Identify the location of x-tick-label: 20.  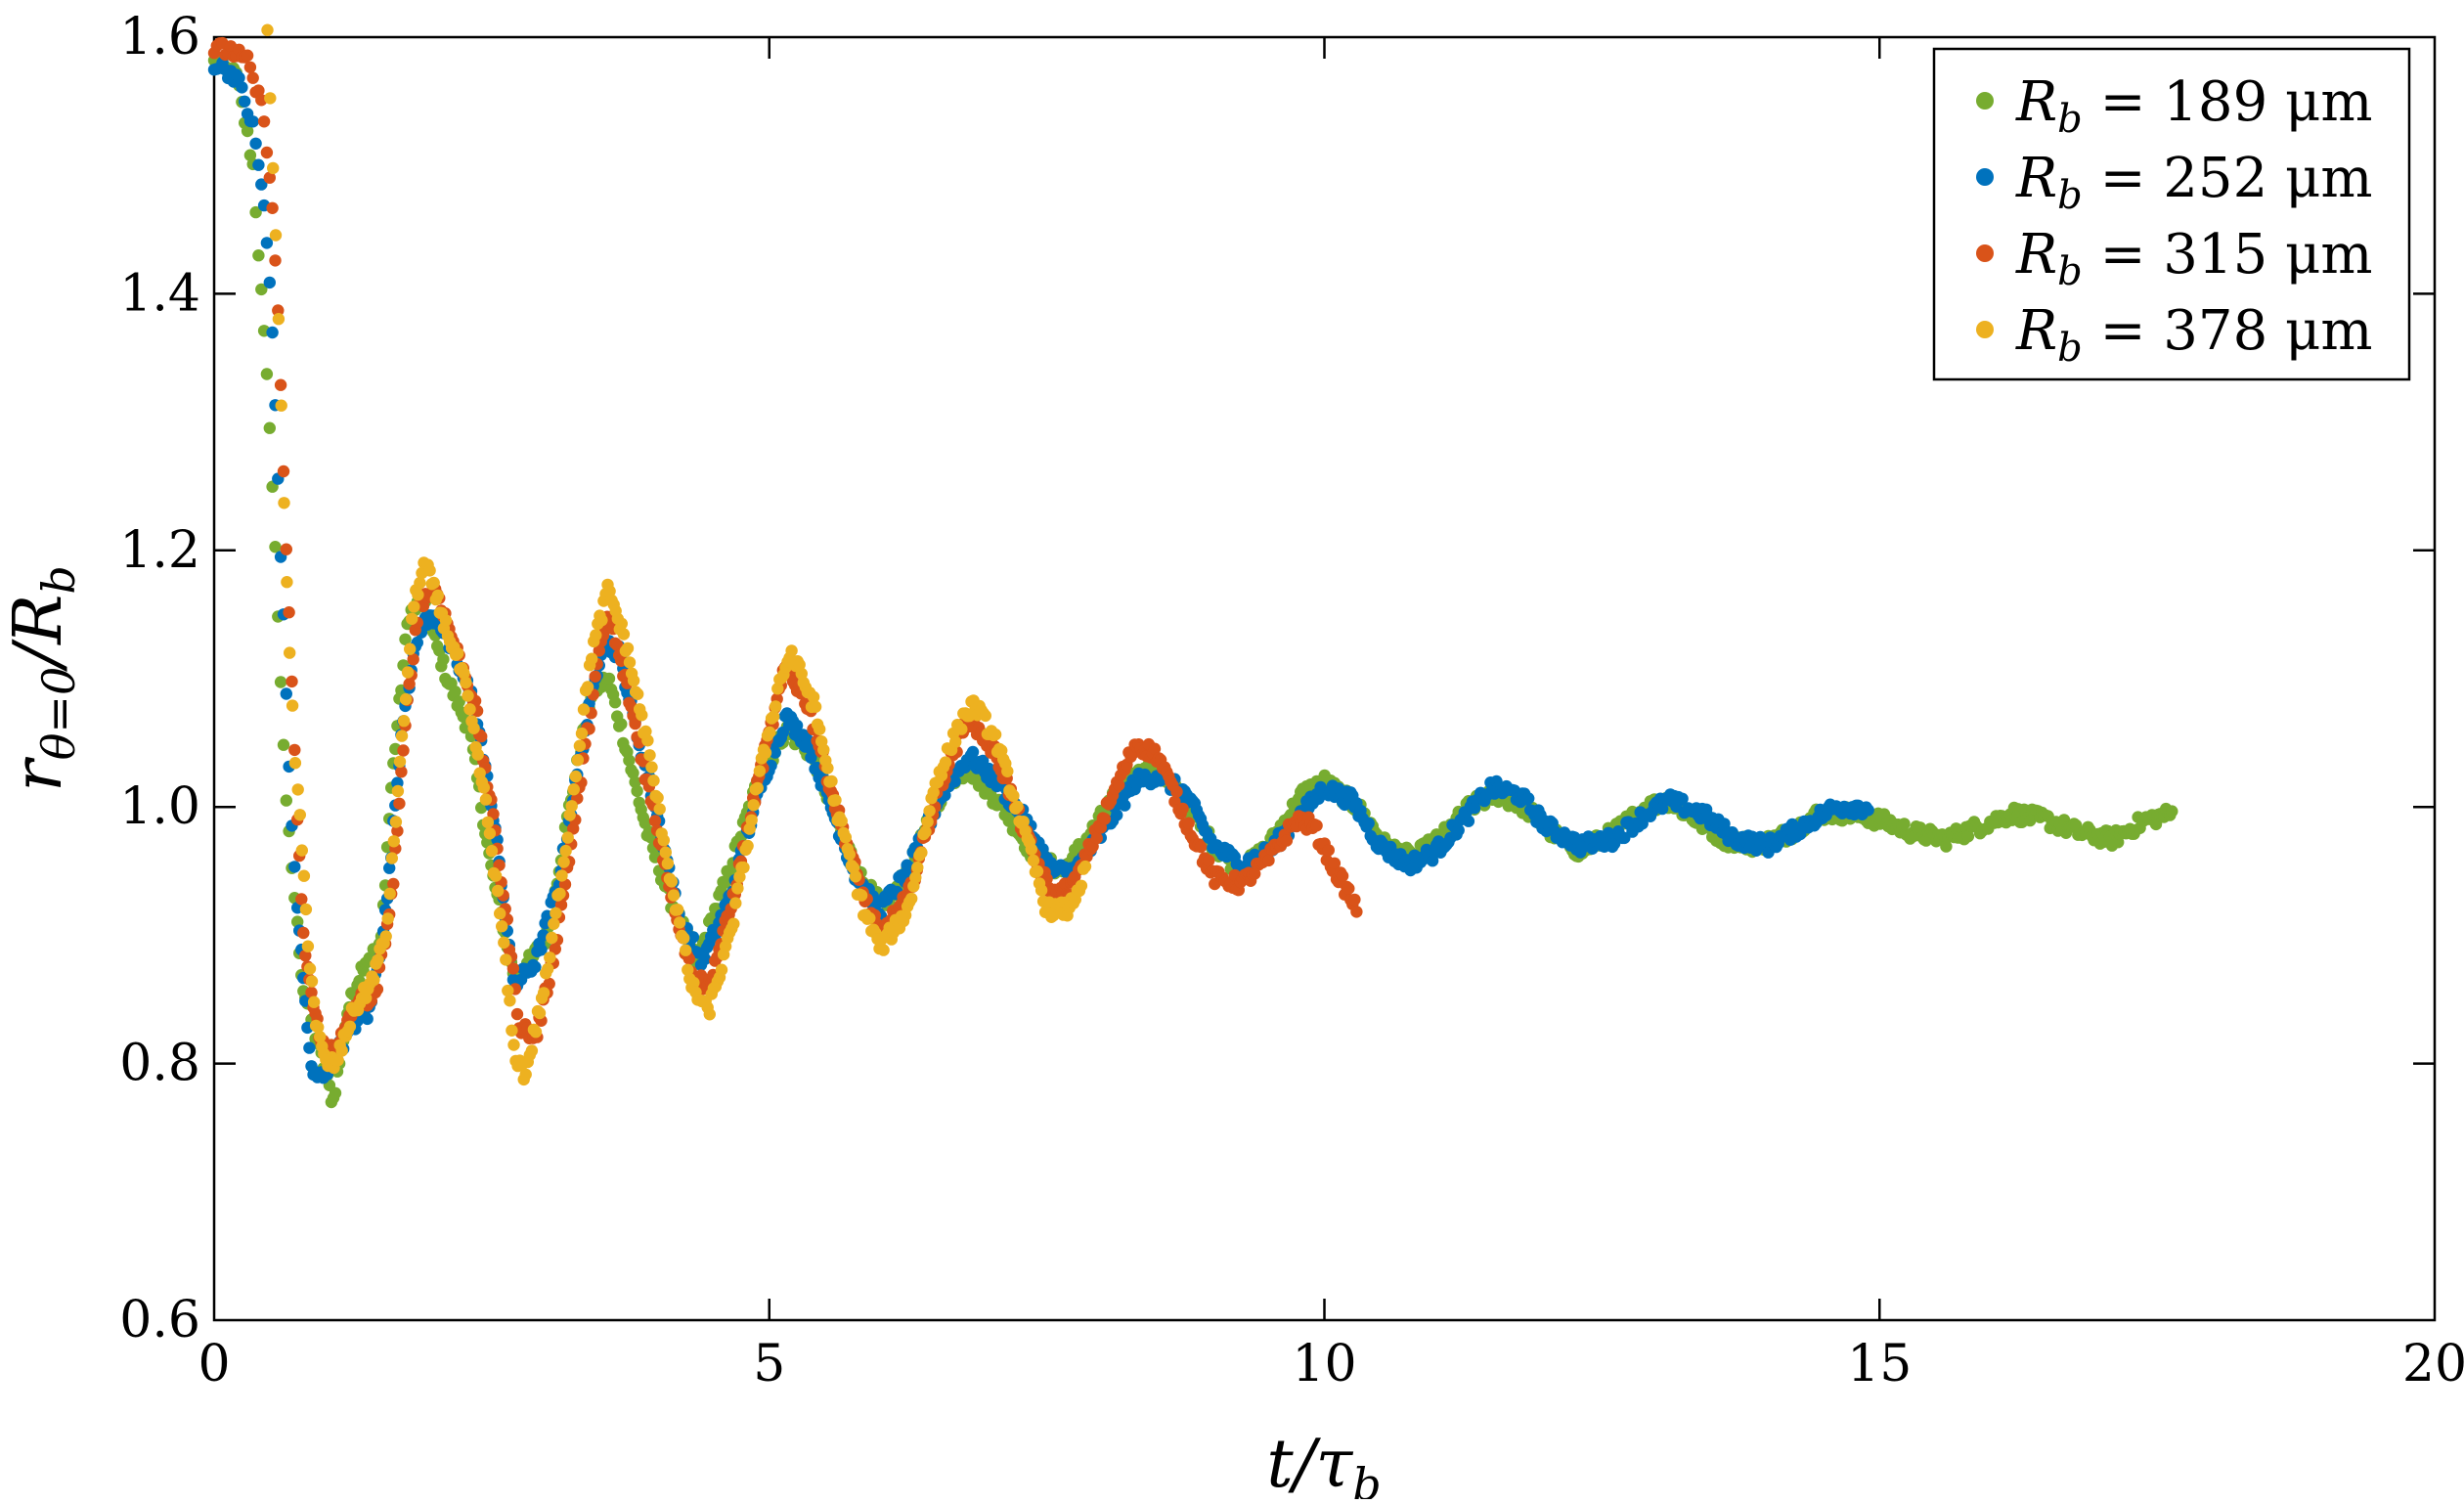
(2433, 1364).